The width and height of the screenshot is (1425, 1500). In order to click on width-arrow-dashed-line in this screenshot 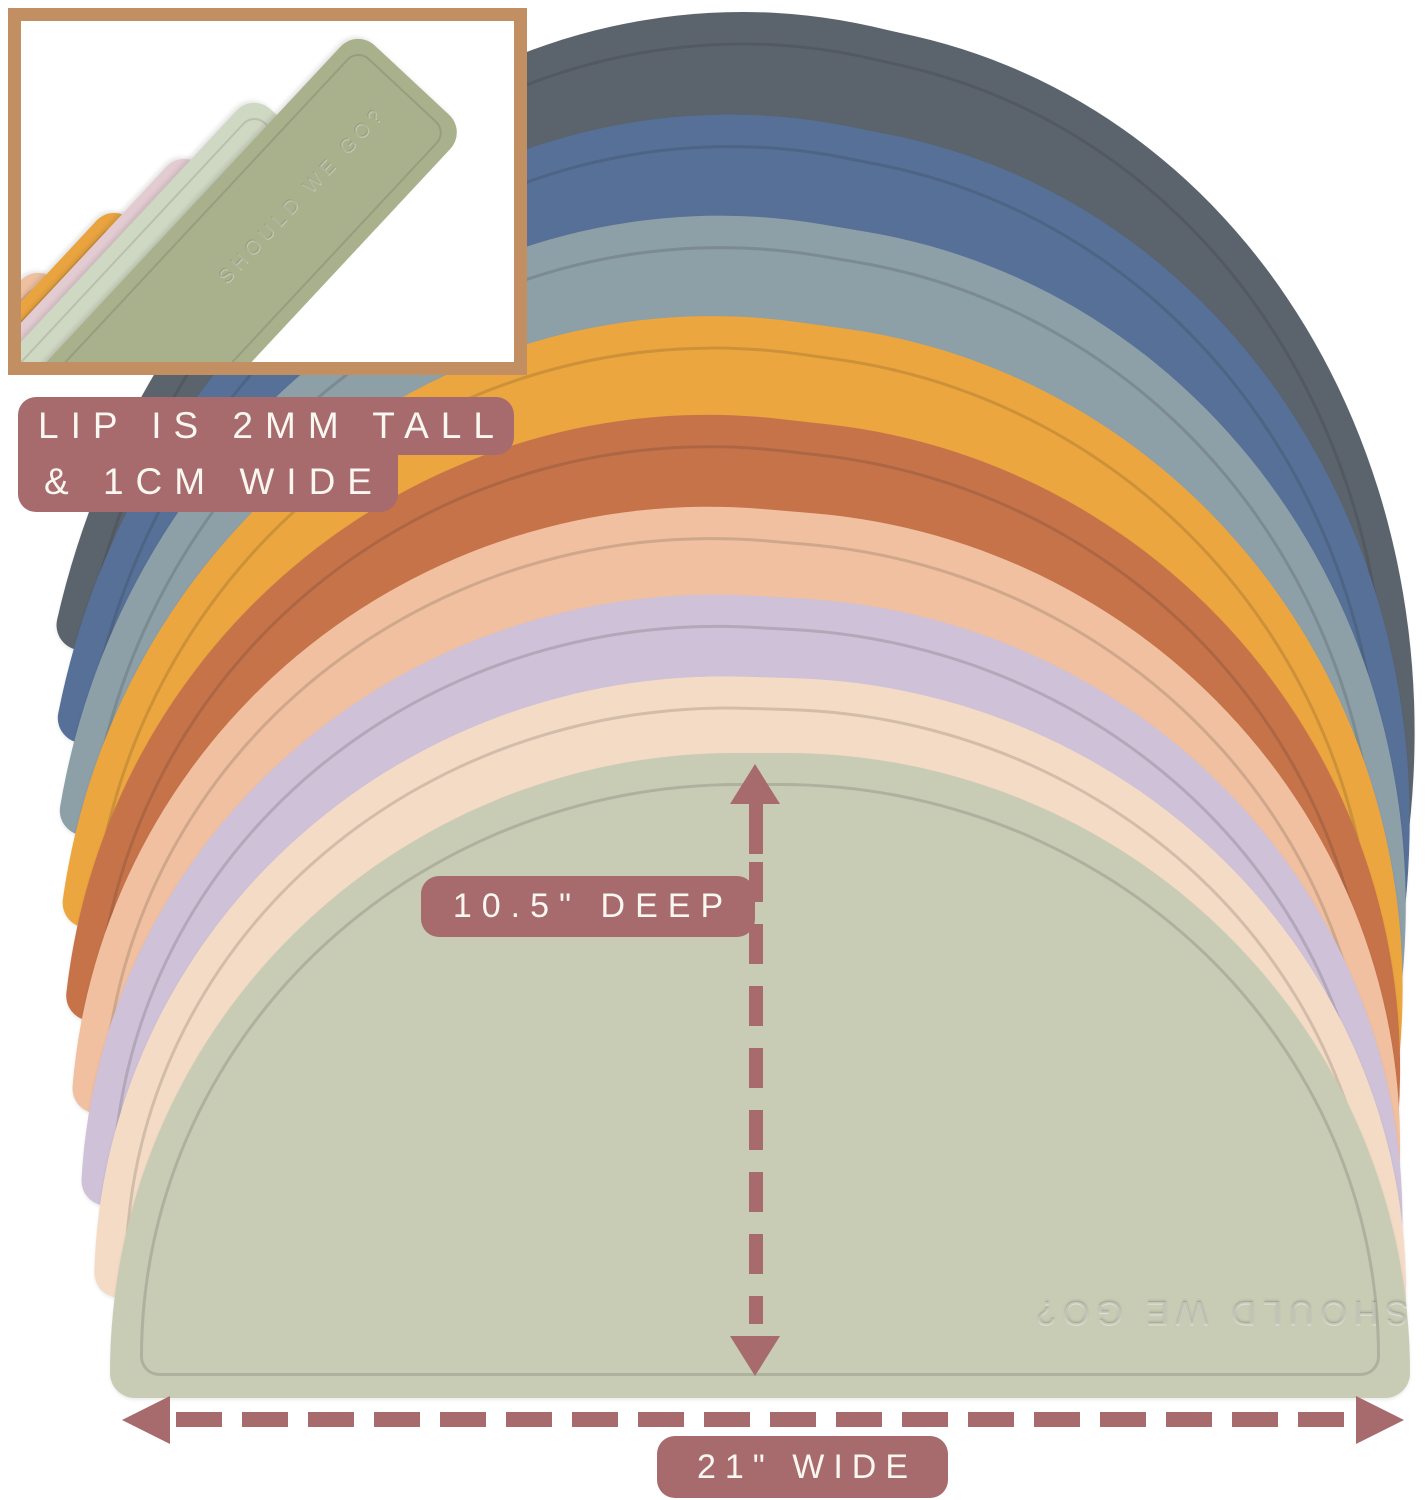, I will do `click(764, 1419)`.